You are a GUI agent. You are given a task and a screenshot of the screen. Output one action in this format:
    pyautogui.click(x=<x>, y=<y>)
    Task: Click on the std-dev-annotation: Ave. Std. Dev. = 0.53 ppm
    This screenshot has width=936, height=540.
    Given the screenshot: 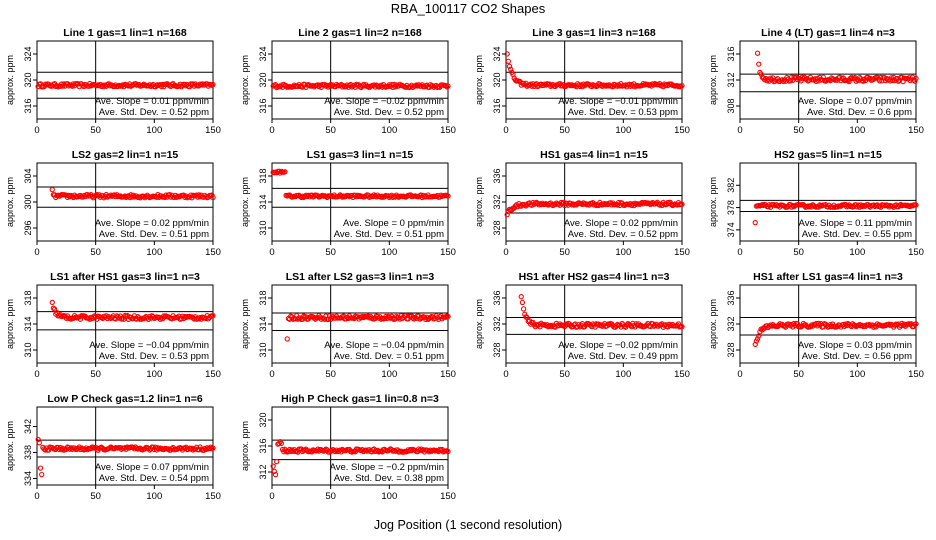 What is the action you would take?
    pyautogui.click(x=623, y=112)
    